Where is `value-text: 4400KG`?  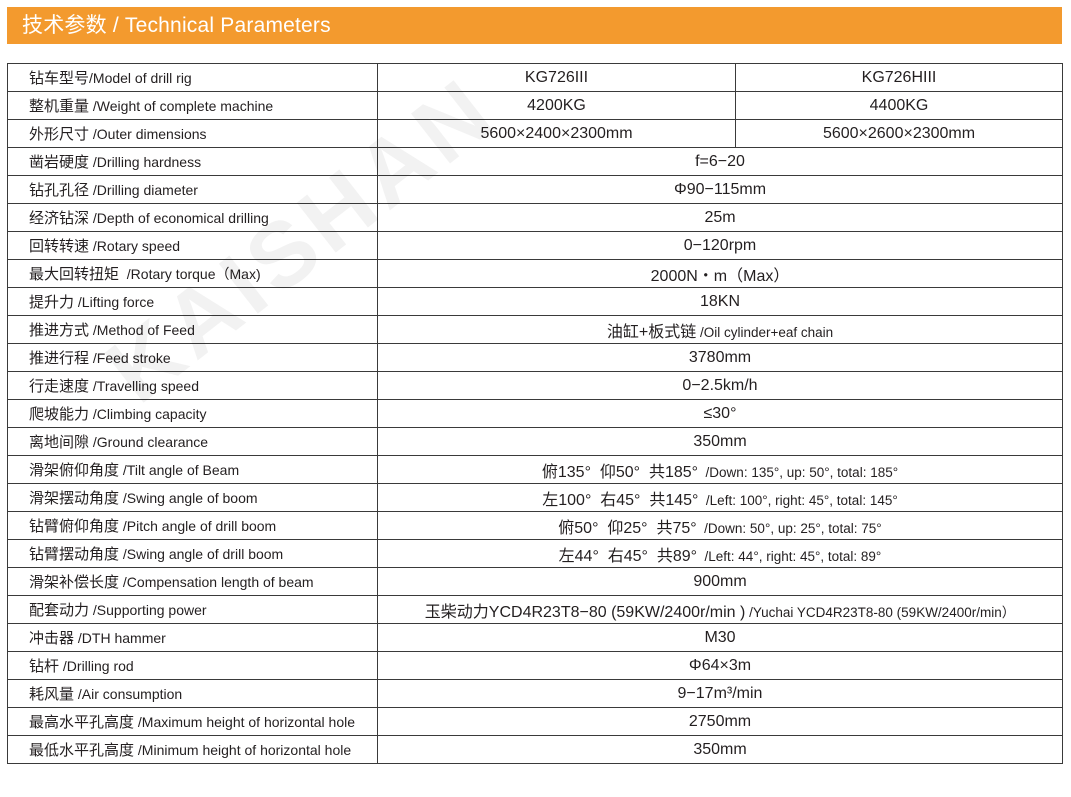
value-text: 4400KG is located at coordinates (899, 105).